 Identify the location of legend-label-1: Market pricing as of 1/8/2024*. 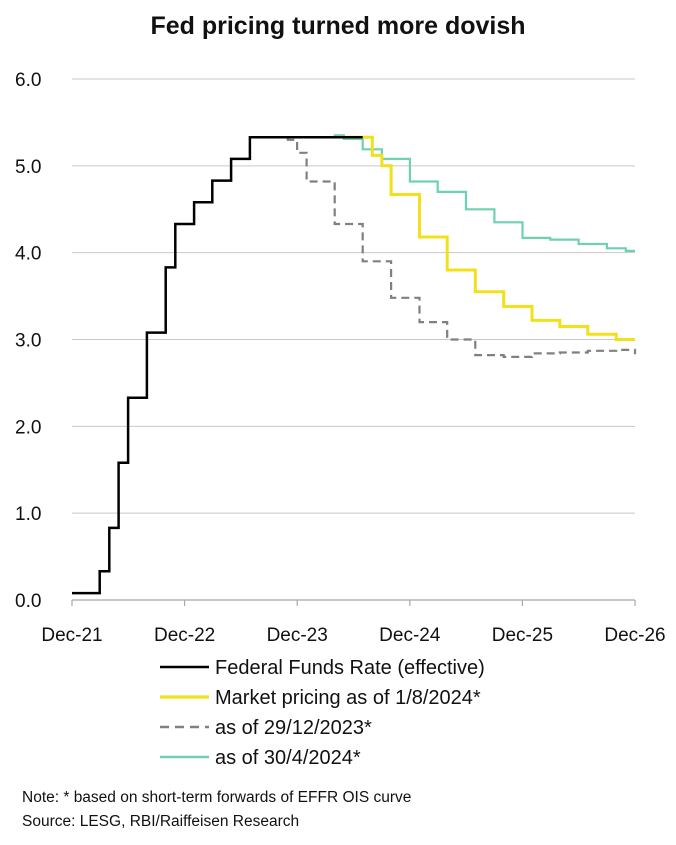
(348, 698).